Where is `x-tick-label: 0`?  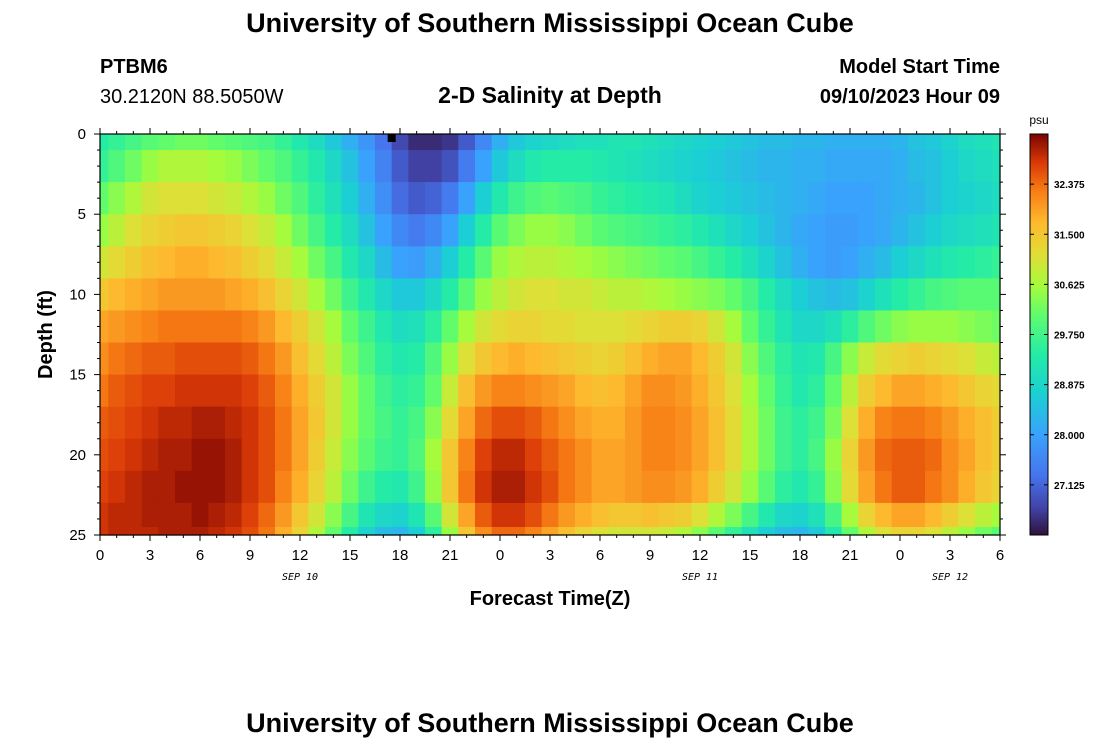 x-tick-label: 0 is located at coordinates (500, 555).